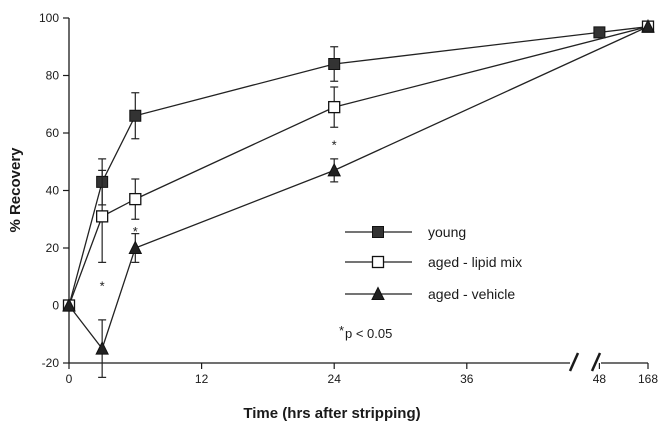 The image size is (659, 428). I want to click on x-tick-label: 0, so click(69, 379).